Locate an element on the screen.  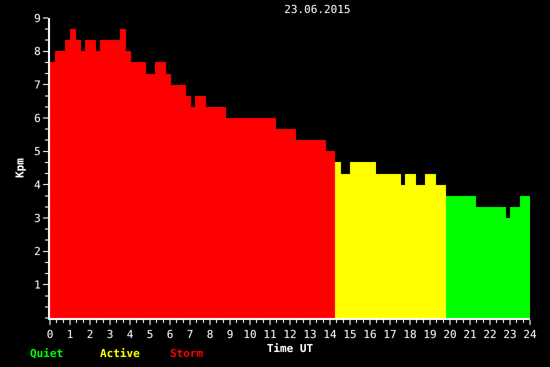
x-tick-label: 15 is located at coordinates (350, 335).